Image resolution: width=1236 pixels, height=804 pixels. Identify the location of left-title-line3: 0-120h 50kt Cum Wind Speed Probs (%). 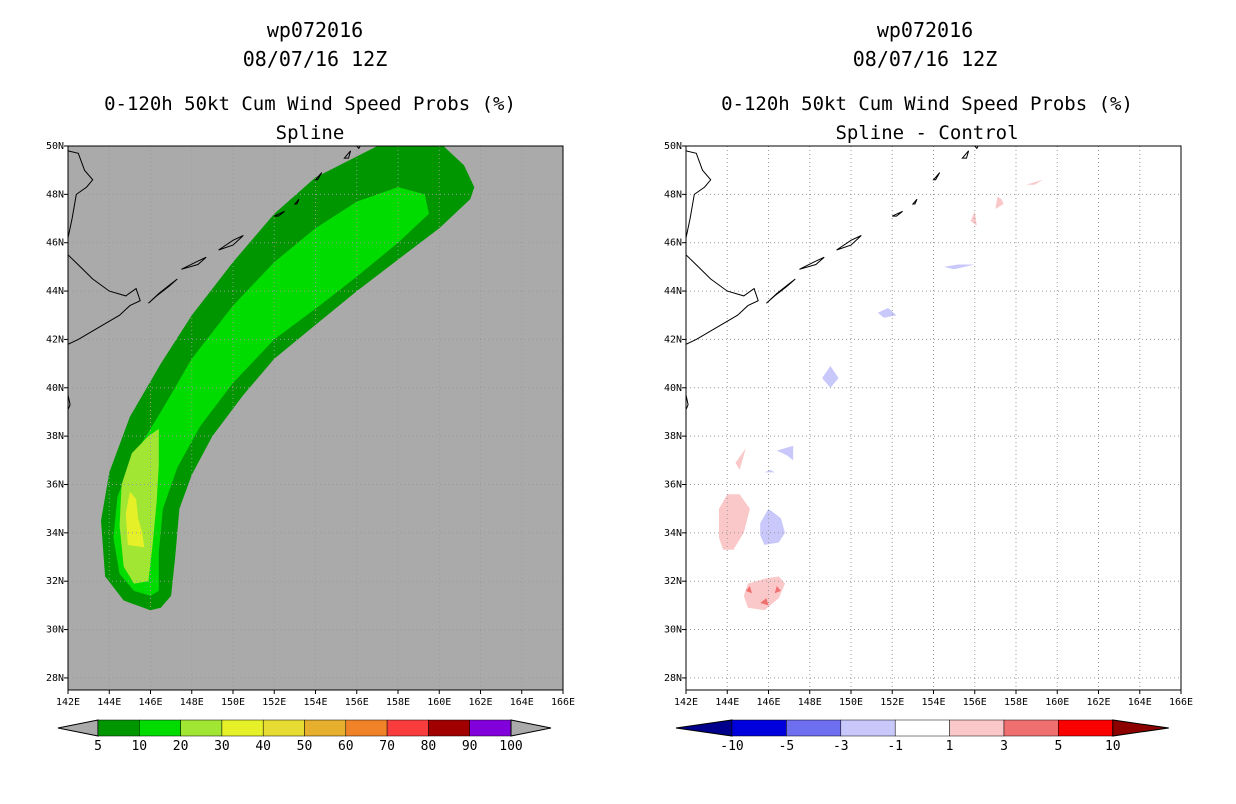
(310, 104).